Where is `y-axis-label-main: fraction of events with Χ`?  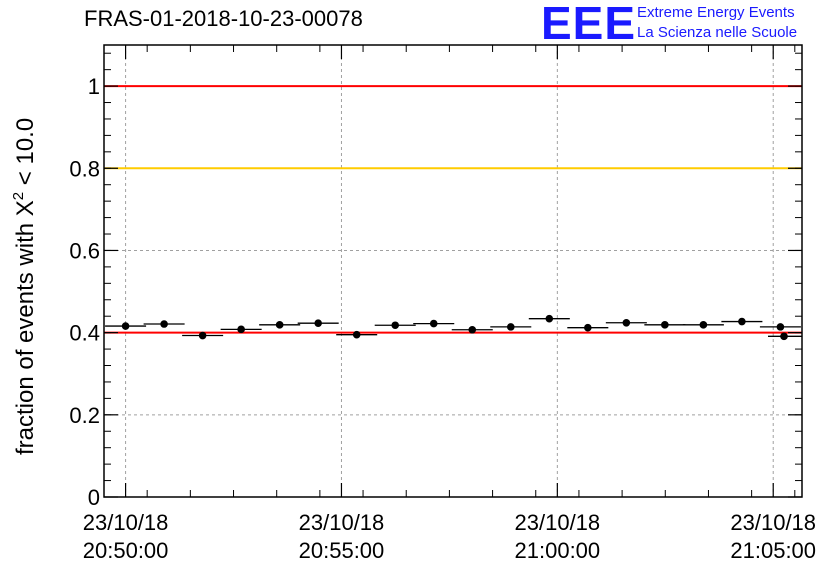
y-axis-label-main: fraction of events with Χ is located at coordinates (25, 327).